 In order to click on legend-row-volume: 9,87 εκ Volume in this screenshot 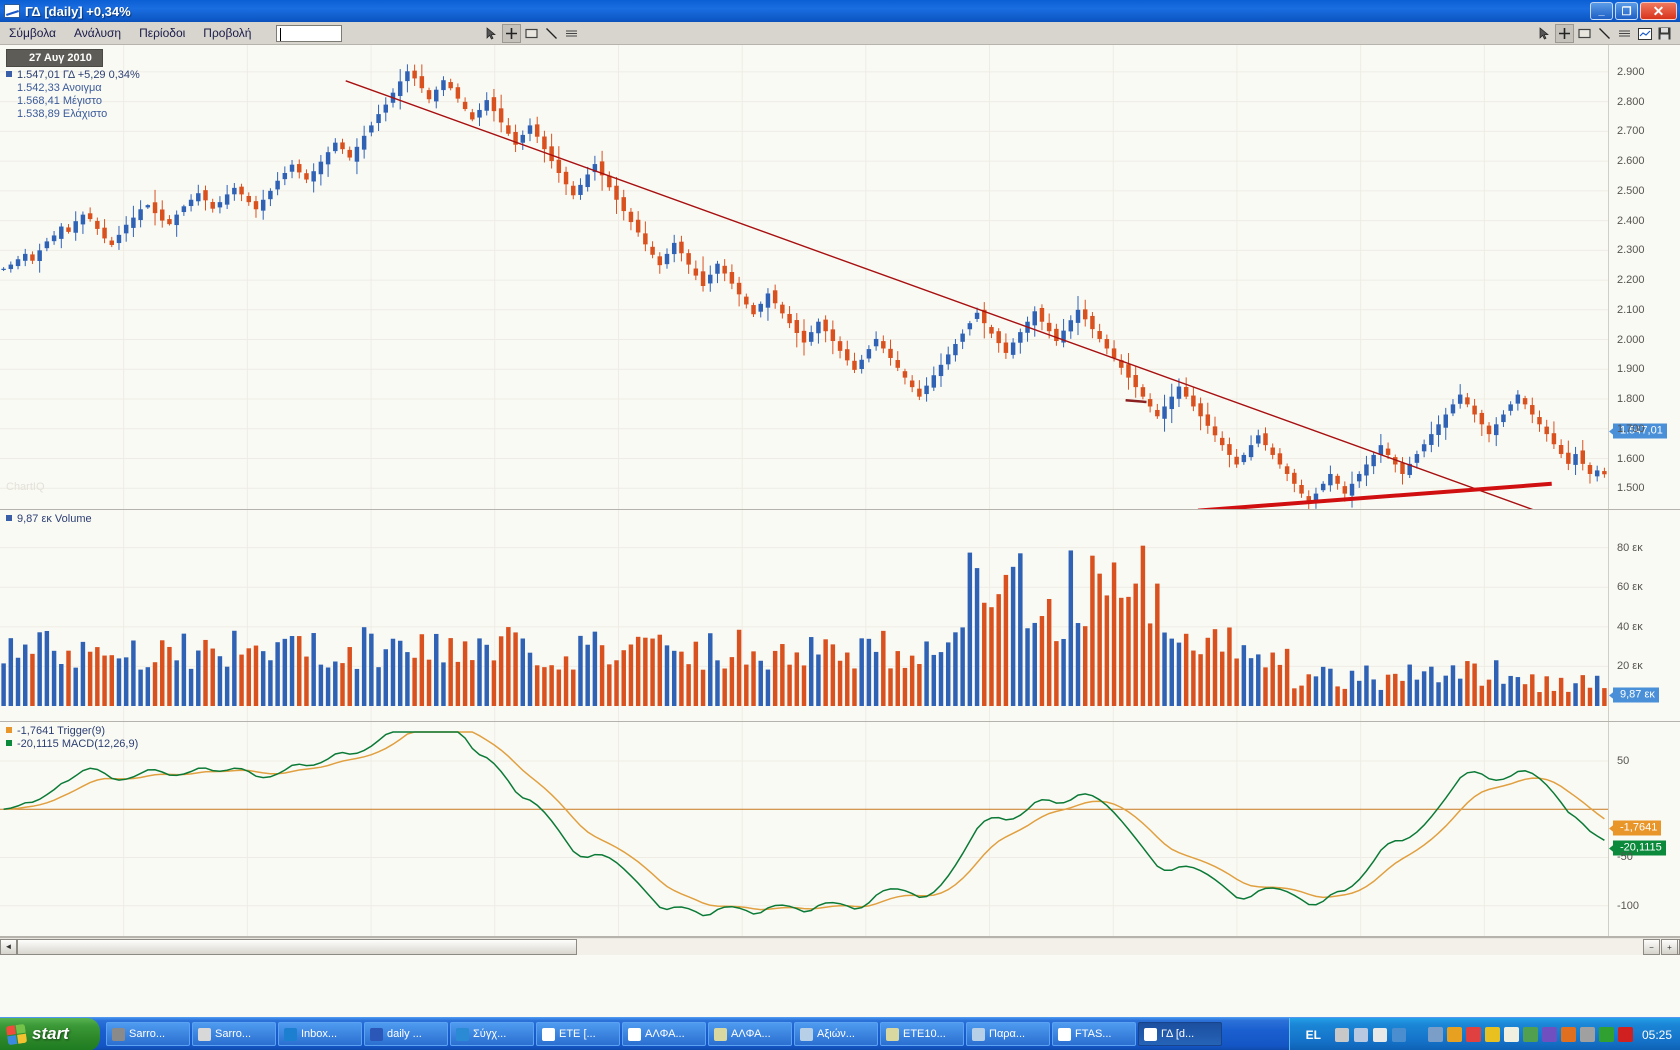, I will do `click(49, 519)`.